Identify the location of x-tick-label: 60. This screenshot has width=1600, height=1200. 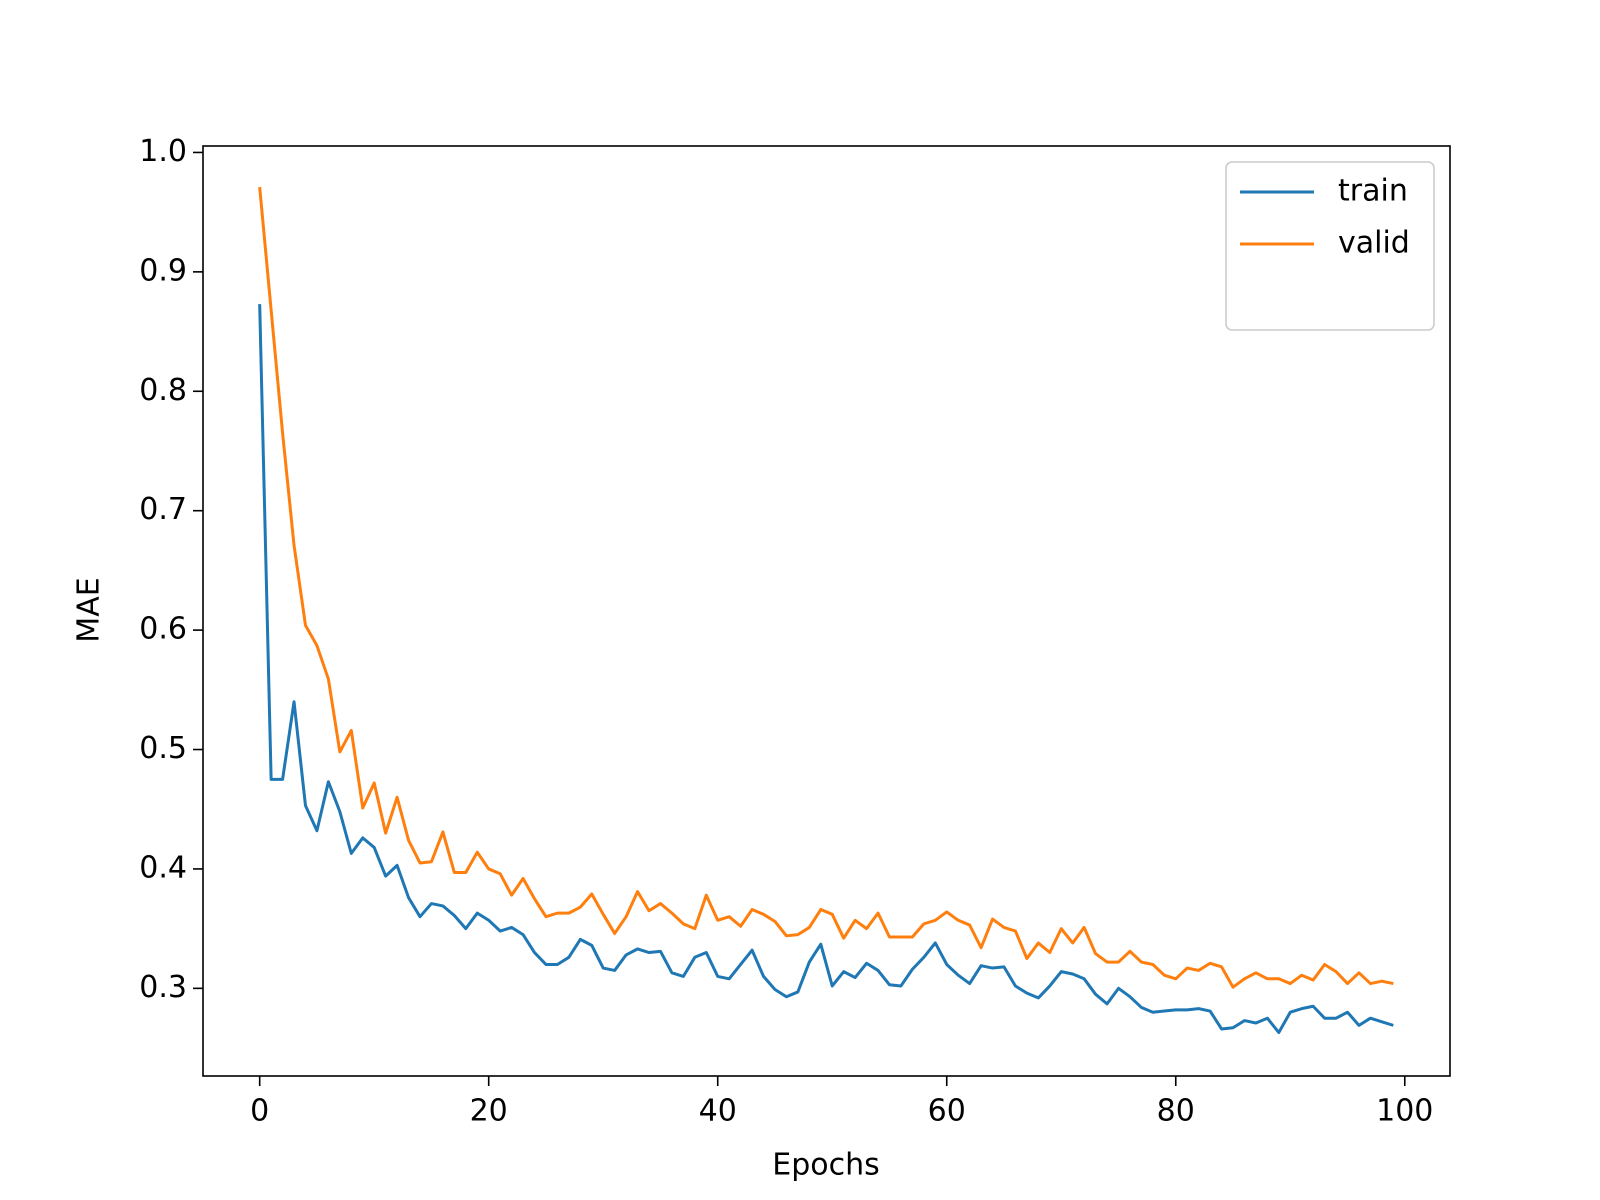
(947, 1111).